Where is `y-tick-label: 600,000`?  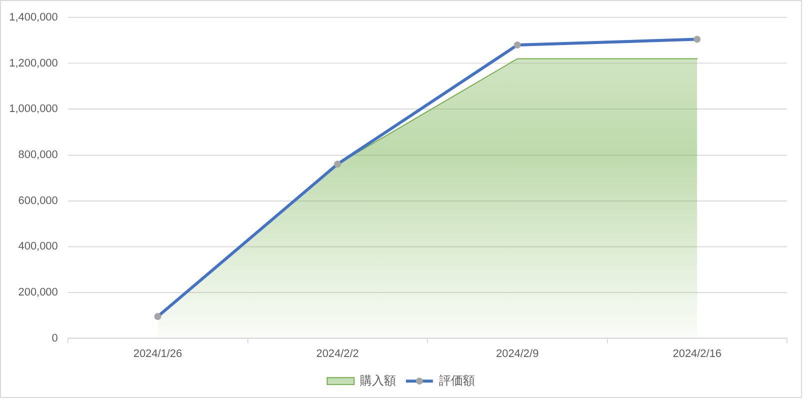
y-tick-label: 600,000 is located at coordinates (38, 200).